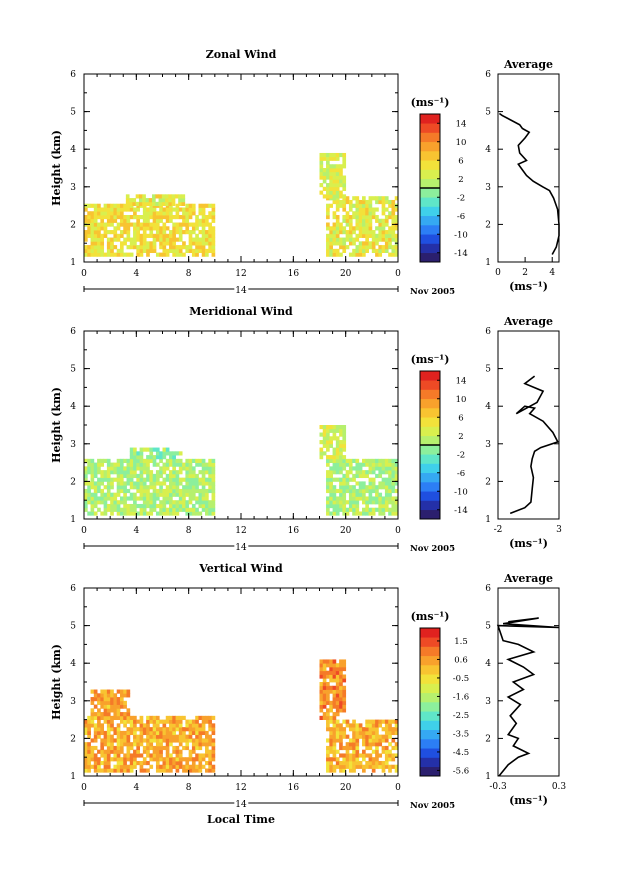 Image resolution: width=618 pixels, height=873 pixels. What do you see at coordinates (73, 75) in the screenshot?
I see `y-tick-label: 6` at bounding box center [73, 75].